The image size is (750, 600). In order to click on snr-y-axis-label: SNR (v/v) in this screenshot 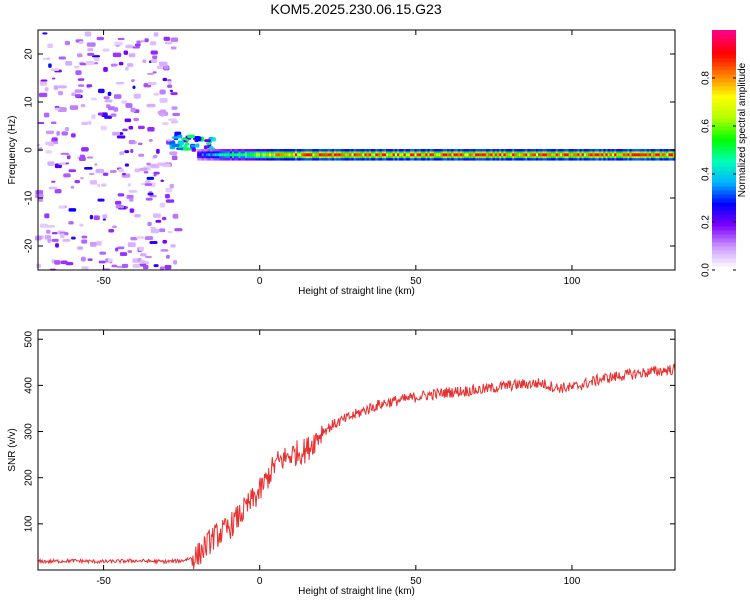, I will do `click(12, 449)`.